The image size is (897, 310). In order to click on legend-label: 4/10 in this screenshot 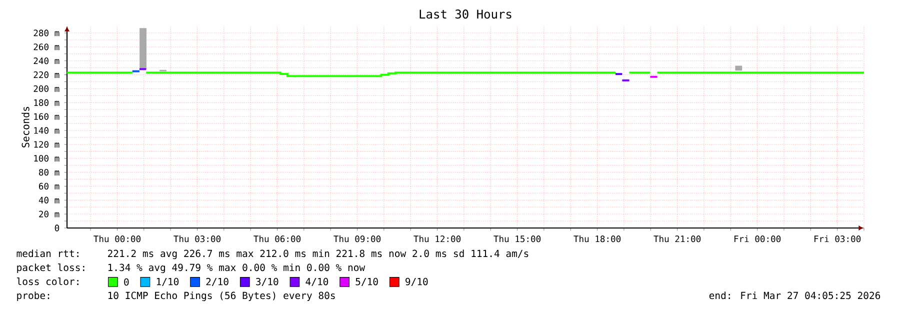, I will do `click(317, 282)`.